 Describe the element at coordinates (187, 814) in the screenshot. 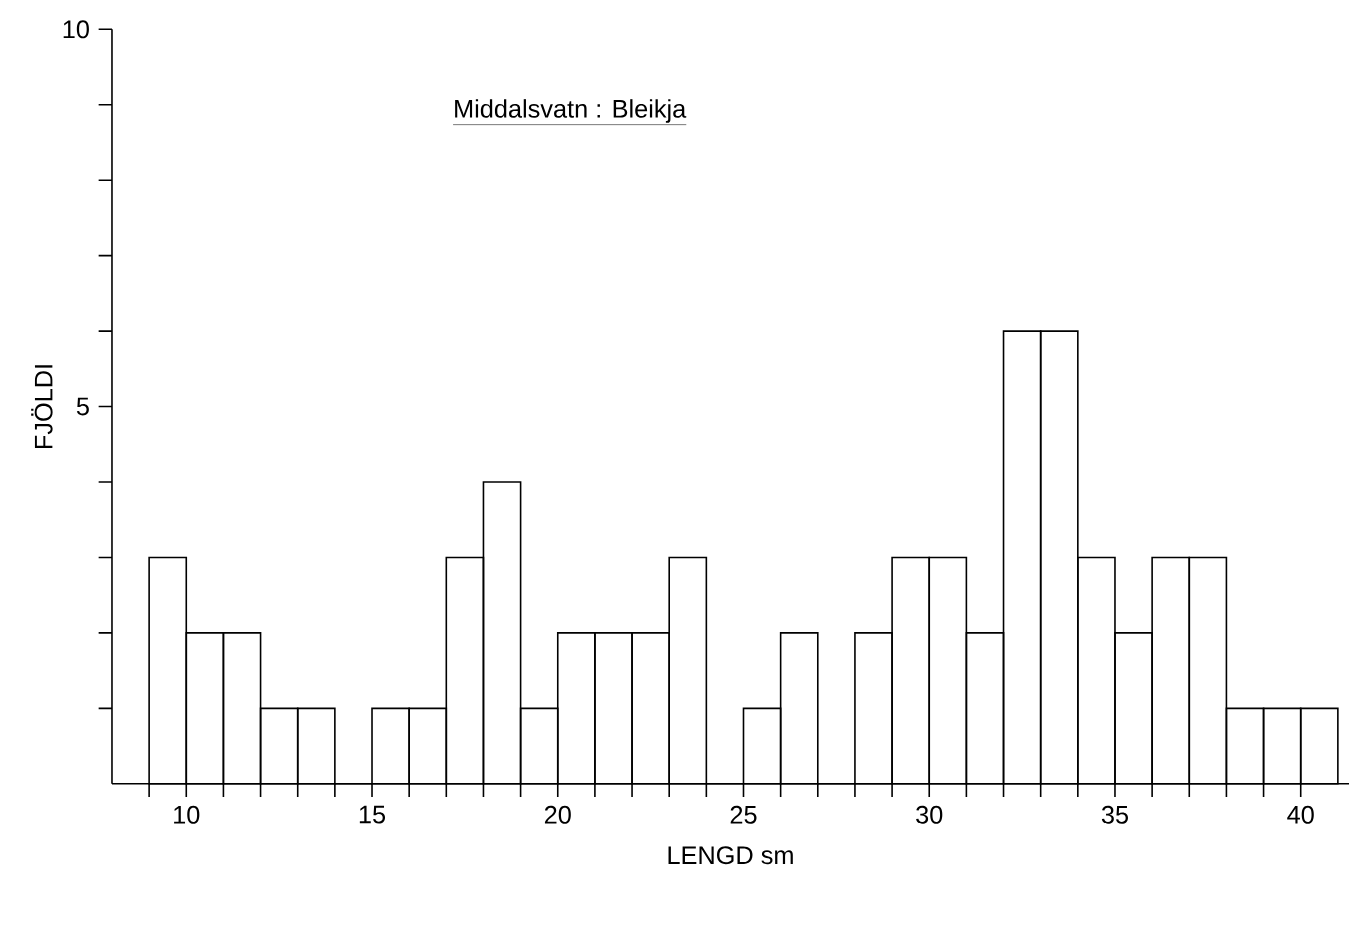

I see `x-tick-label: 10` at that location.